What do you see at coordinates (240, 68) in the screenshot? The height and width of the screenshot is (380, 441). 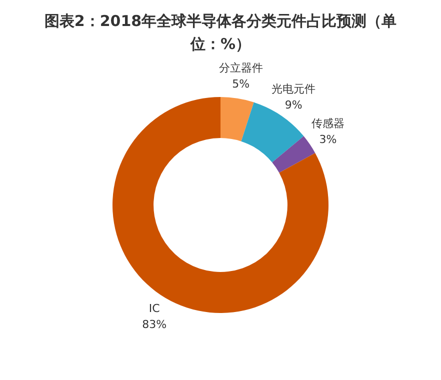 I see `slice-label: 分立器件` at bounding box center [240, 68].